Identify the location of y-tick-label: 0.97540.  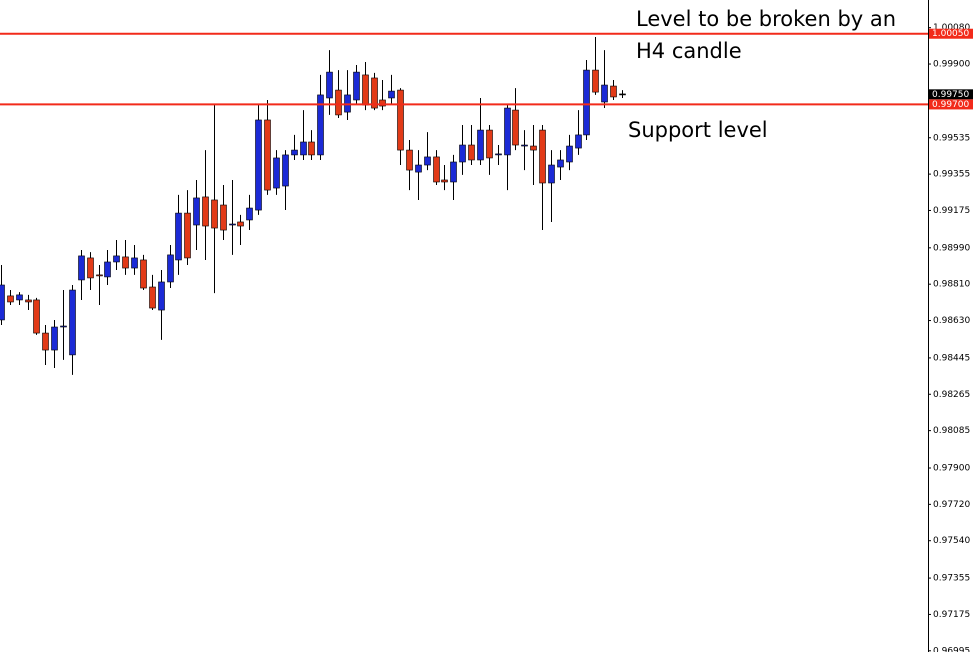
(951, 541).